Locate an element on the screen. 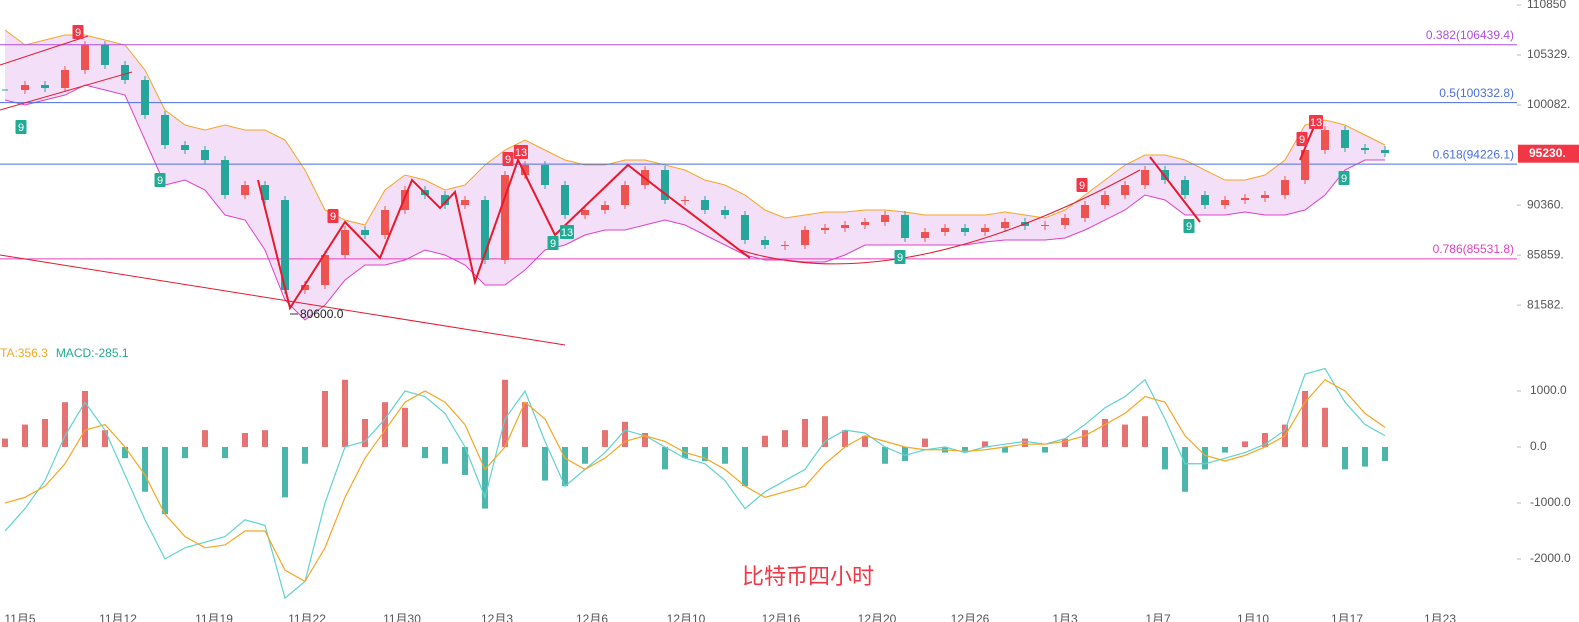 The image size is (1579, 622). signal-label: 13 is located at coordinates (521, 153).